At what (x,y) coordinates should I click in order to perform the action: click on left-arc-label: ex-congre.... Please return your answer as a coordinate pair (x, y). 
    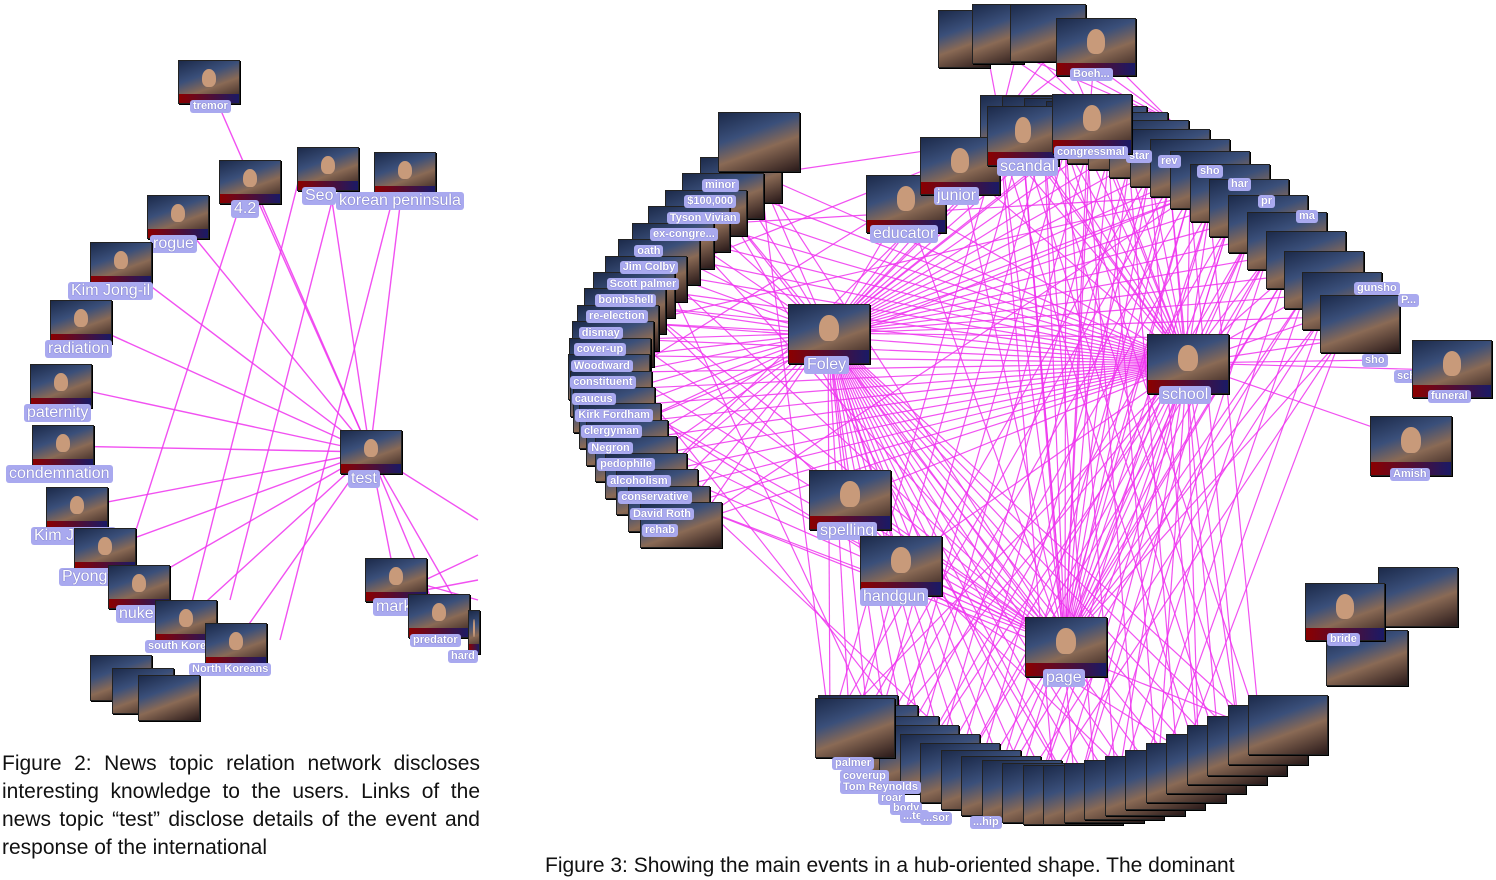
    Looking at the image, I should click on (684, 234).